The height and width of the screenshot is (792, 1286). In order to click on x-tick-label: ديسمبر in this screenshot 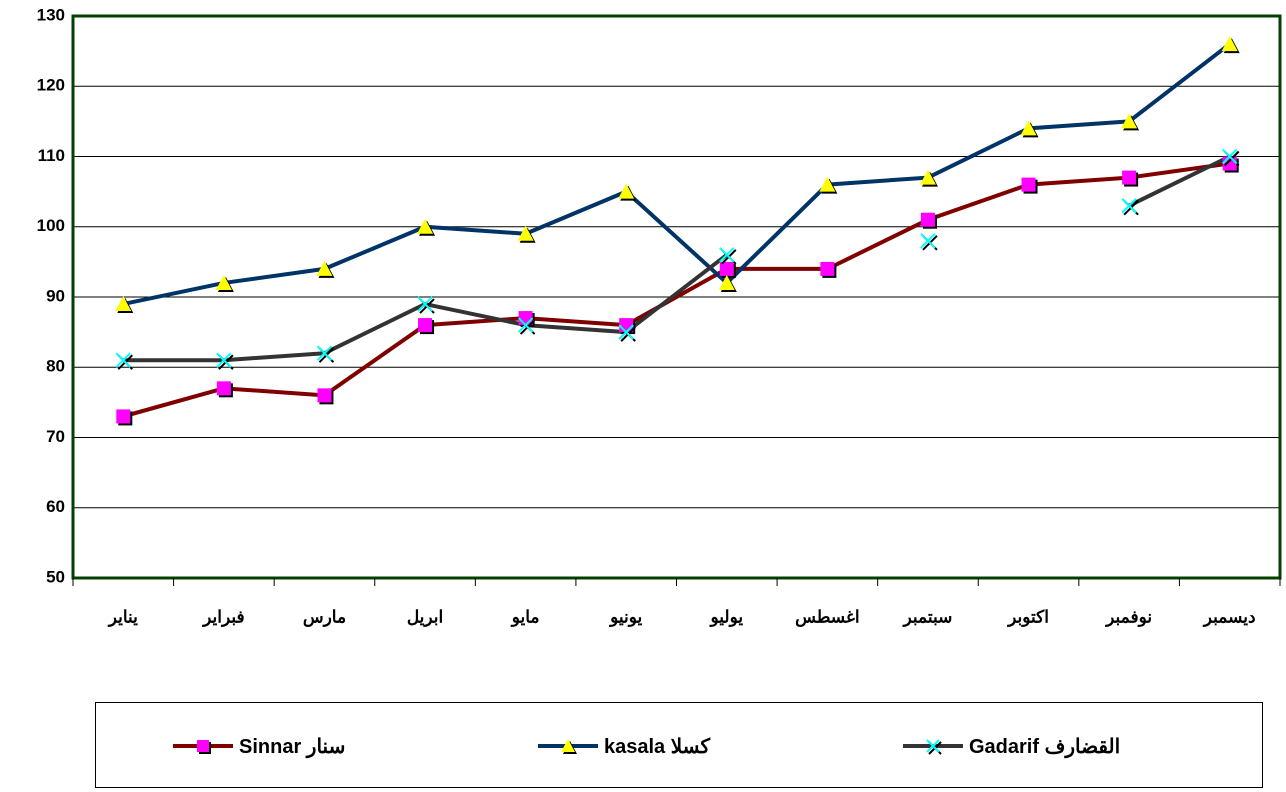, I will do `click(1229, 617)`.